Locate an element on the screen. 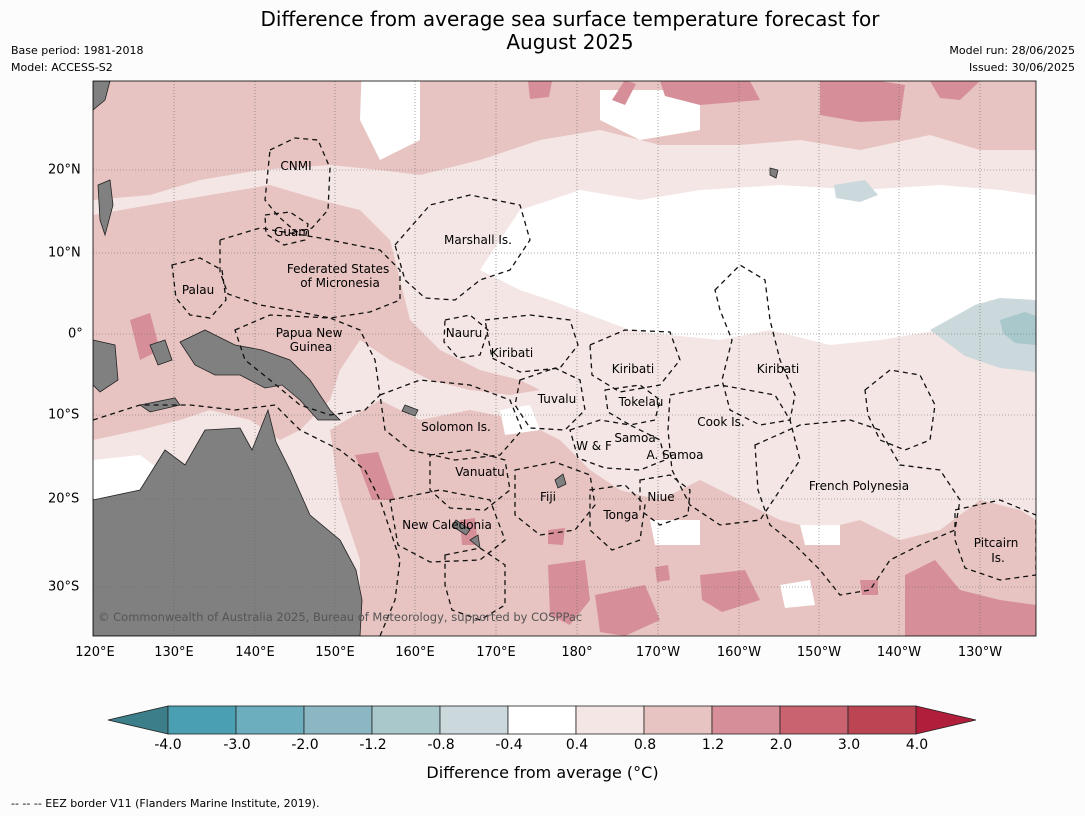 Image resolution: width=1085 pixels, height=816 pixels. land-philippines is located at coordinates (105, 208).